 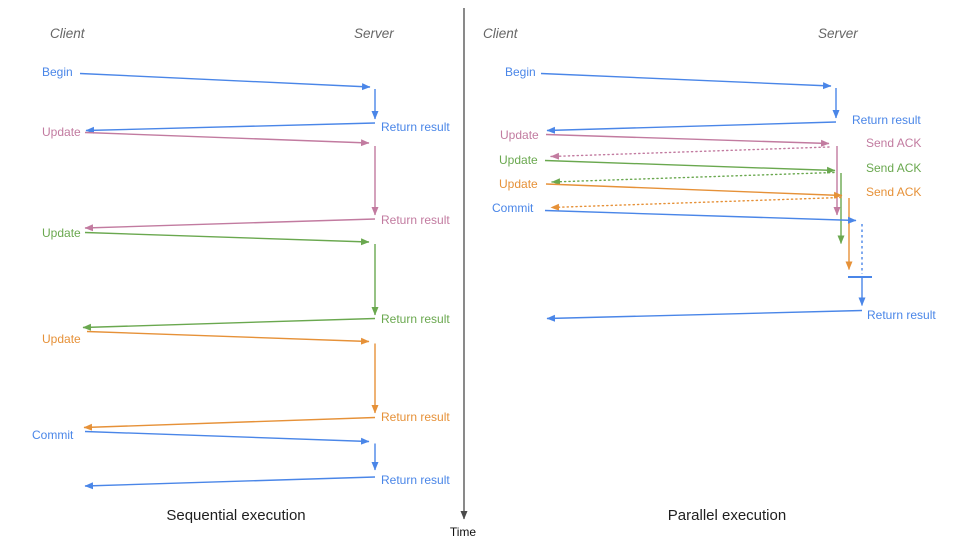 What do you see at coordinates (694, 191) in the screenshot?
I see `par-update3-request-arrow` at bounding box center [694, 191].